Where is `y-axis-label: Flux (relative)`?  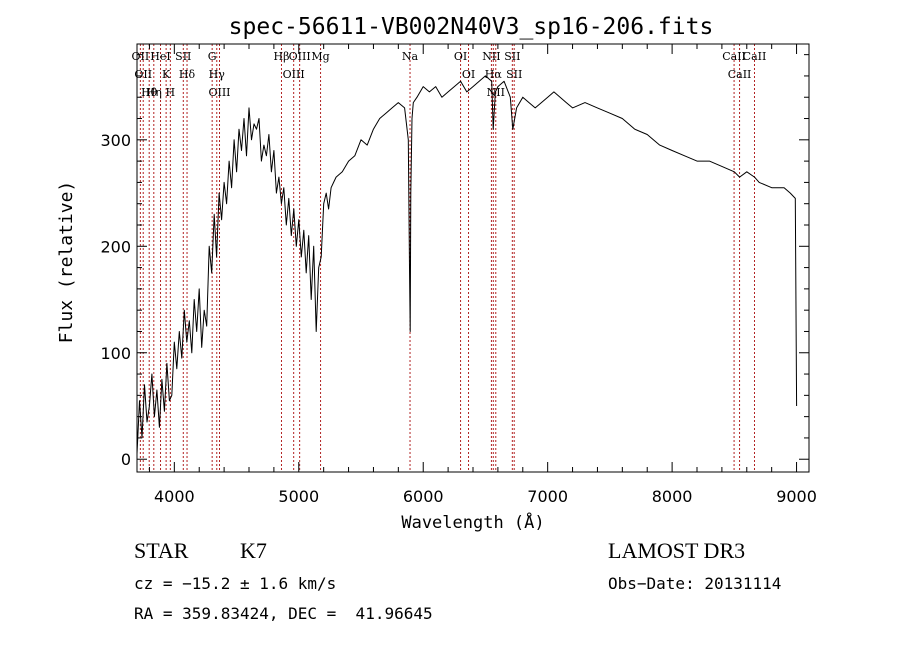 y-axis-label: Flux (relative) is located at coordinates (66, 262).